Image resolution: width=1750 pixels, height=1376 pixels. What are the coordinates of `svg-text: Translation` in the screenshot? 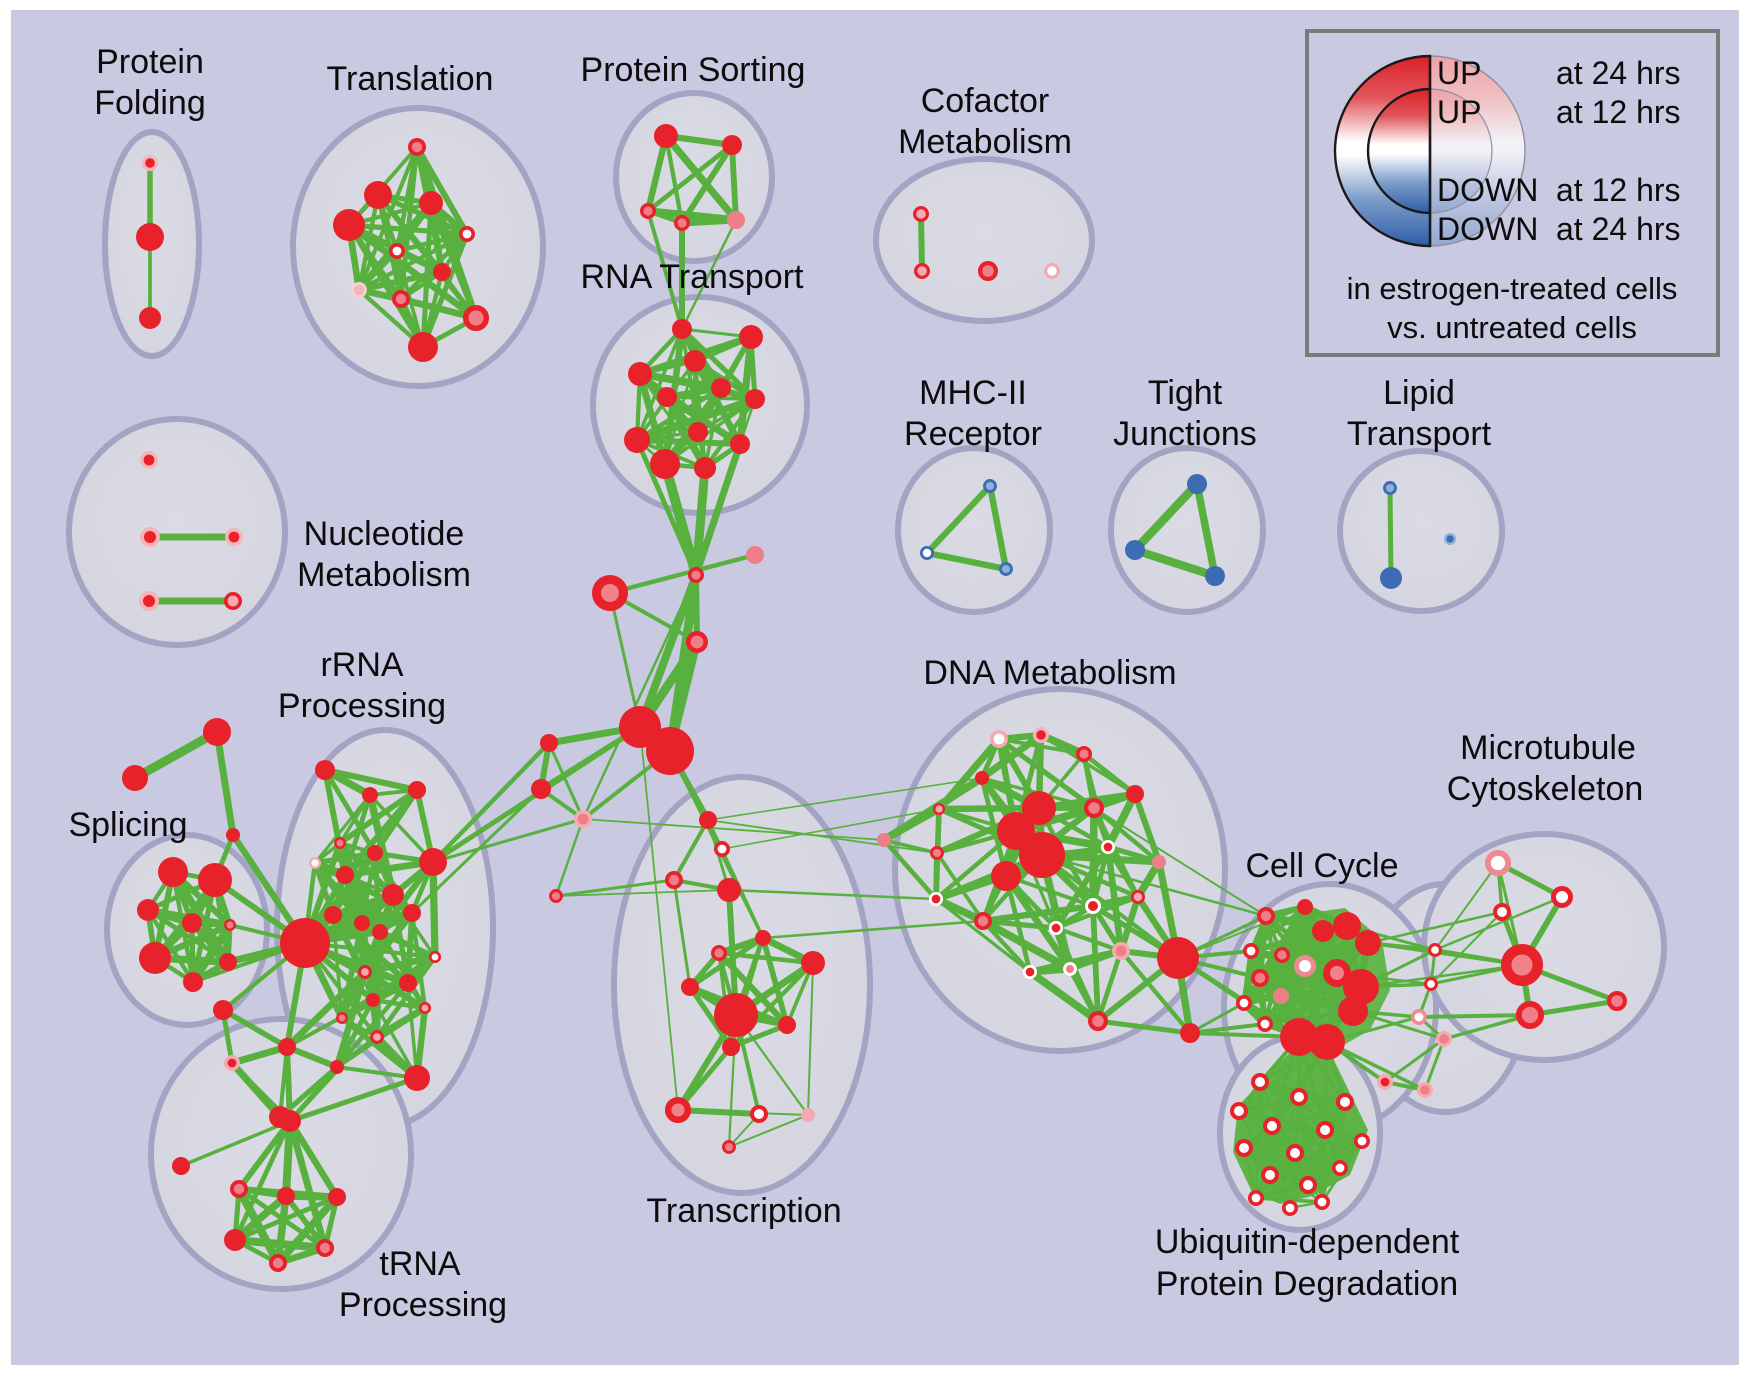 It's located at (410, 79).